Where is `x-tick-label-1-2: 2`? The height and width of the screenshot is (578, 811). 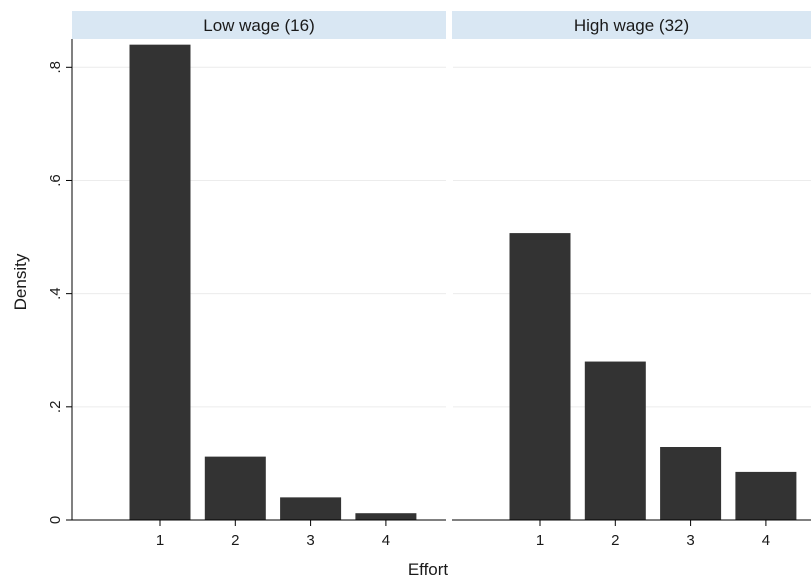
x-tick-label-1-2: 2 is located at coordinates (235, 540).